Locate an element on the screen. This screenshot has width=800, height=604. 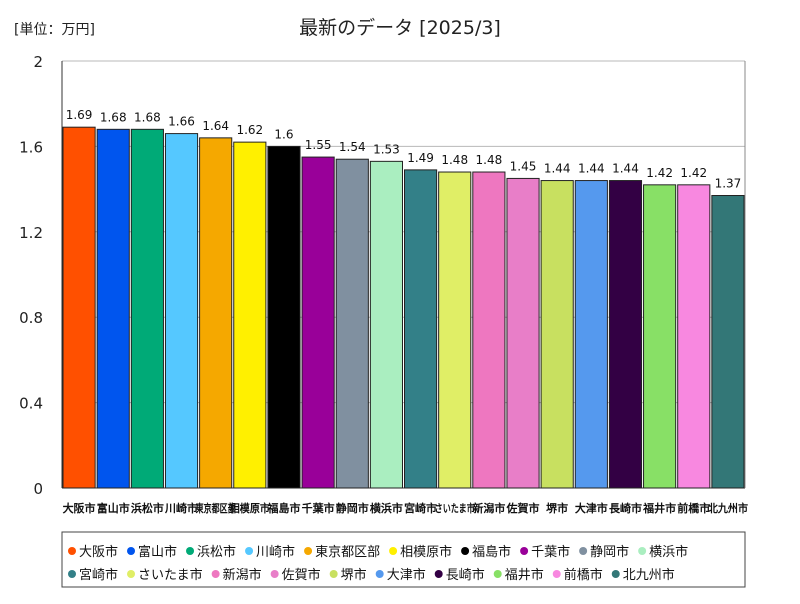
bar-value-label: 1.62 is located at coordinates (249, 130).